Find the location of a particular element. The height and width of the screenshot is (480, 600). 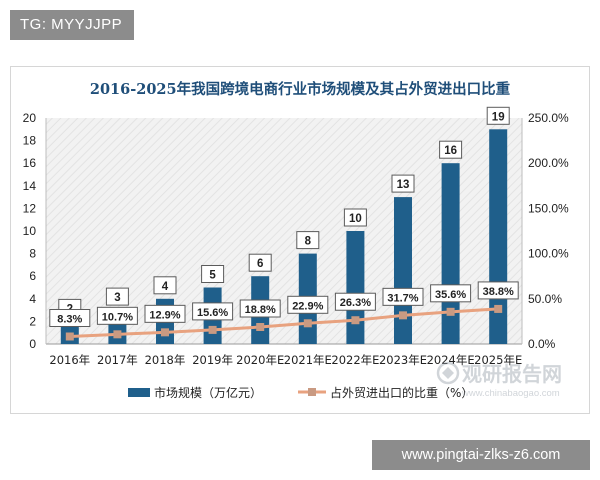

bar-value-label: 6 is located at coordinates (260, 264).